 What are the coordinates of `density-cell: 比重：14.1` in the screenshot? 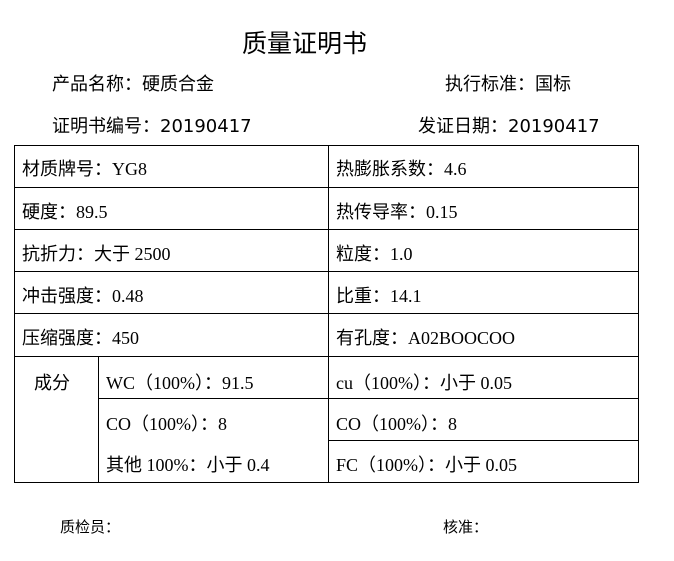 It's located at (379, 296).